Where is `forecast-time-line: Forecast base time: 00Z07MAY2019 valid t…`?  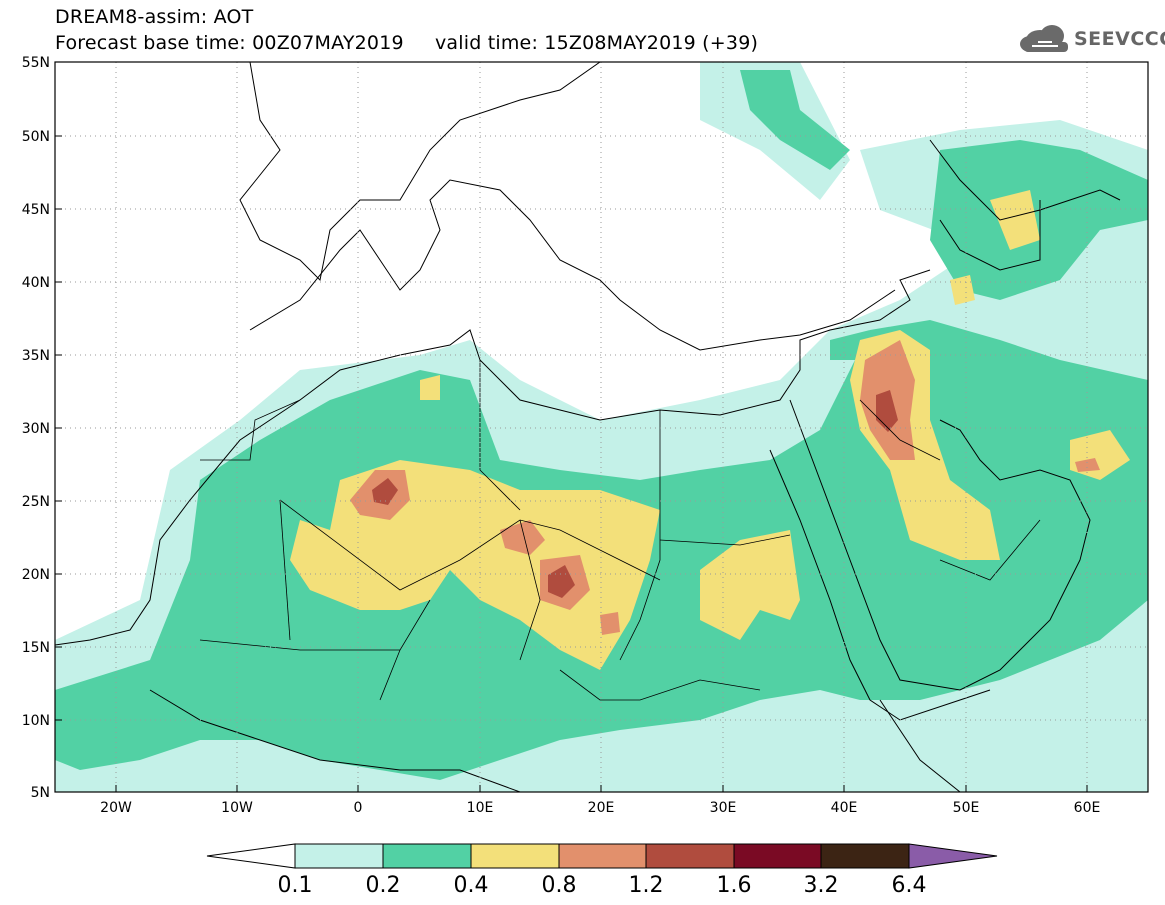
forecast-time-line: Forecast base time: 00Z07MAY2019 valid t… is located at coordinates (407, 43).